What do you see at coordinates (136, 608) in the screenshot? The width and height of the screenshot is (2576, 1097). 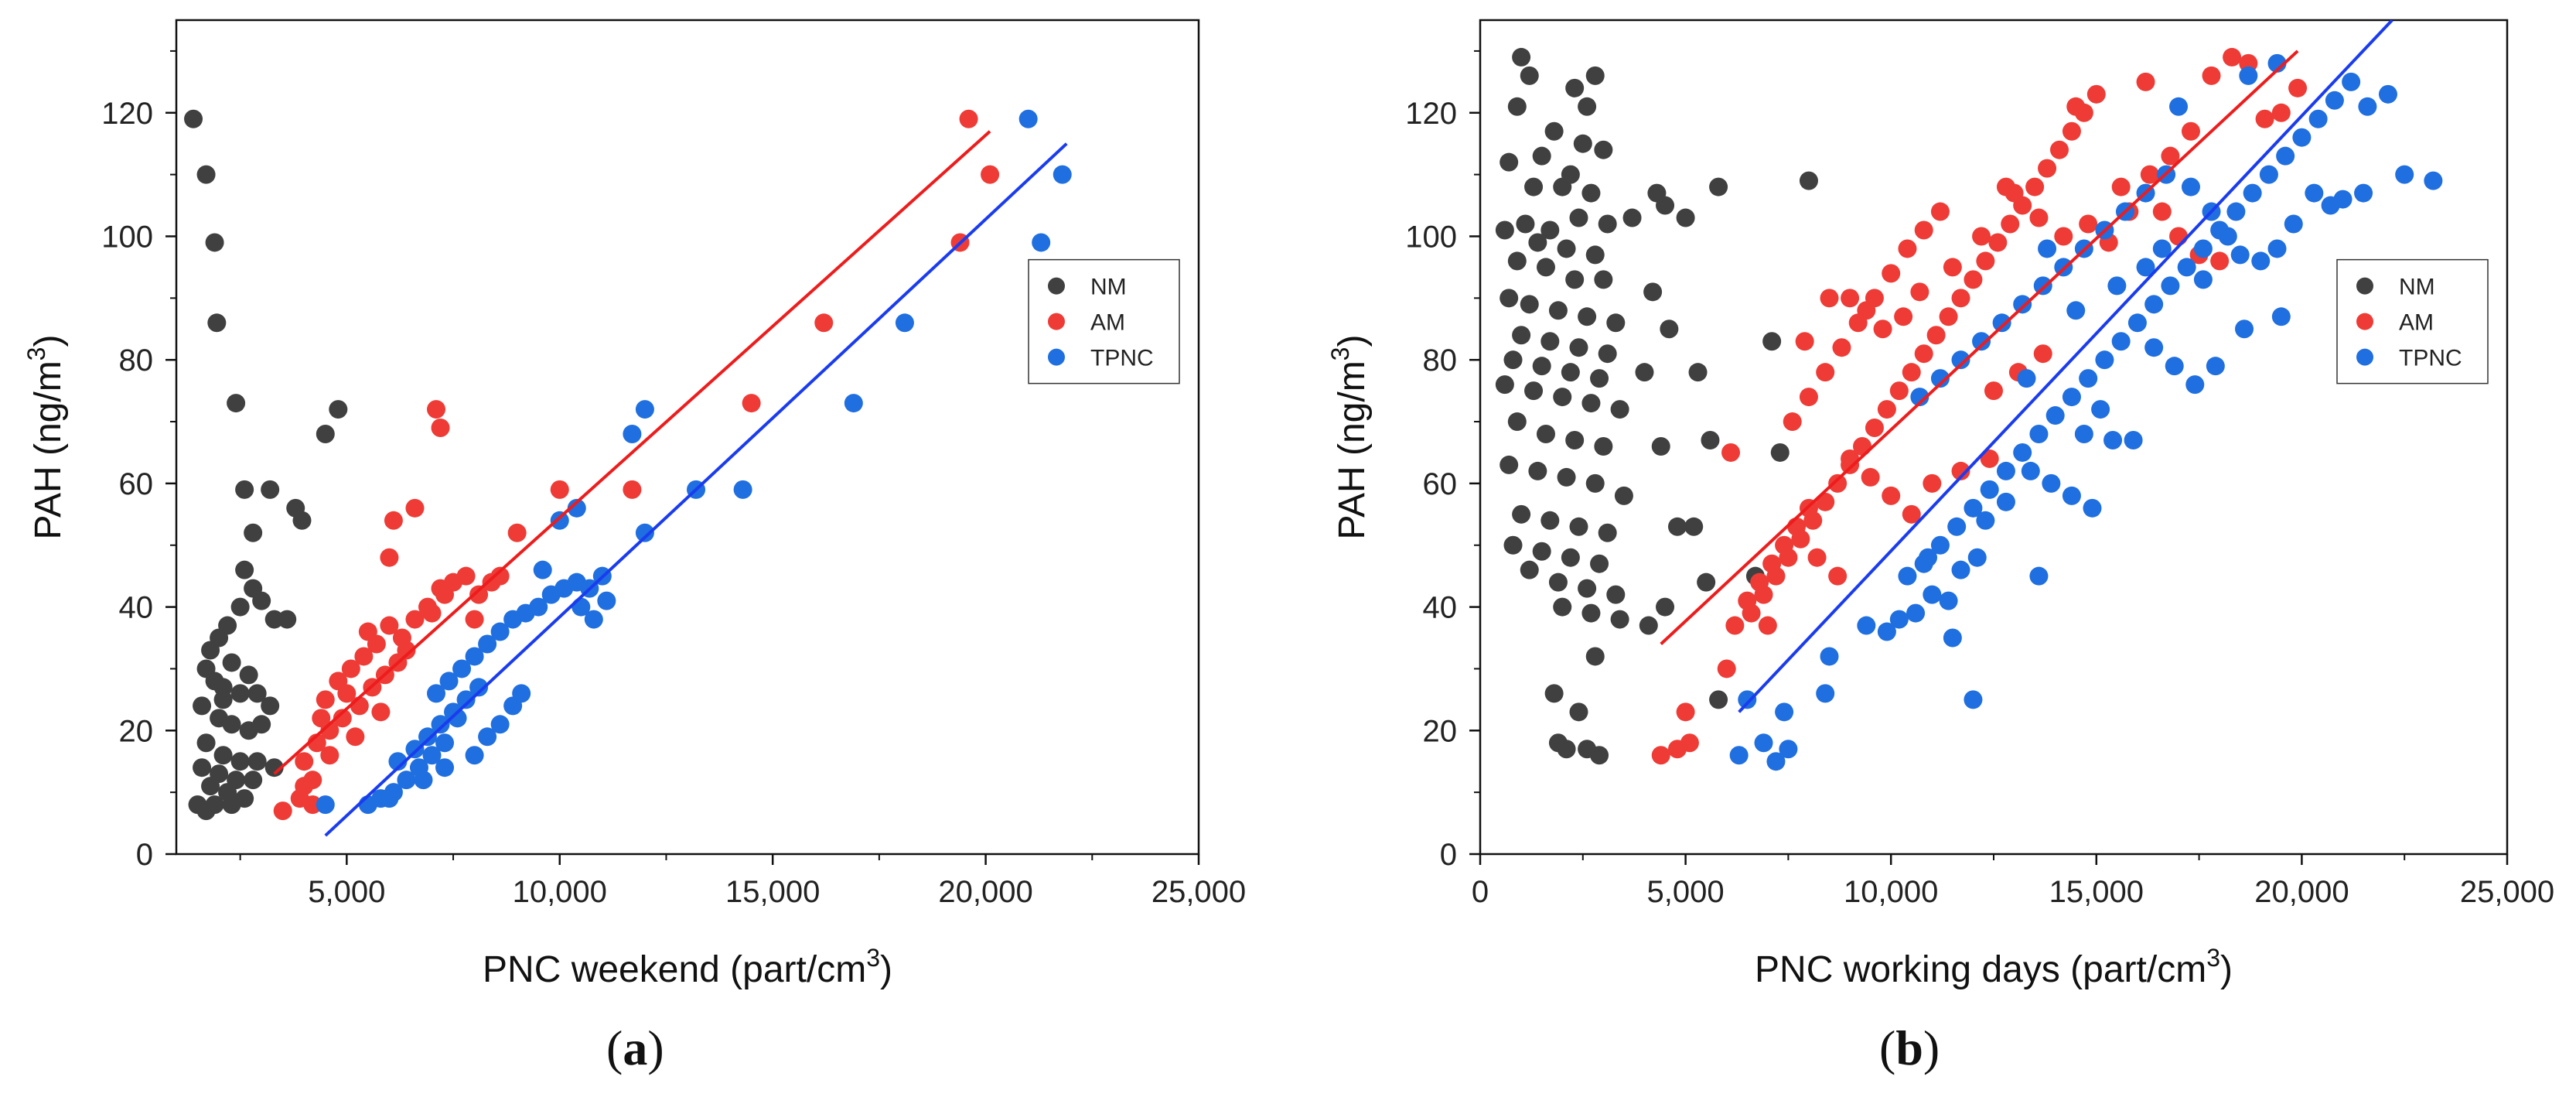 I see `y-tick-label: 40` at bounding box center [136, 608].